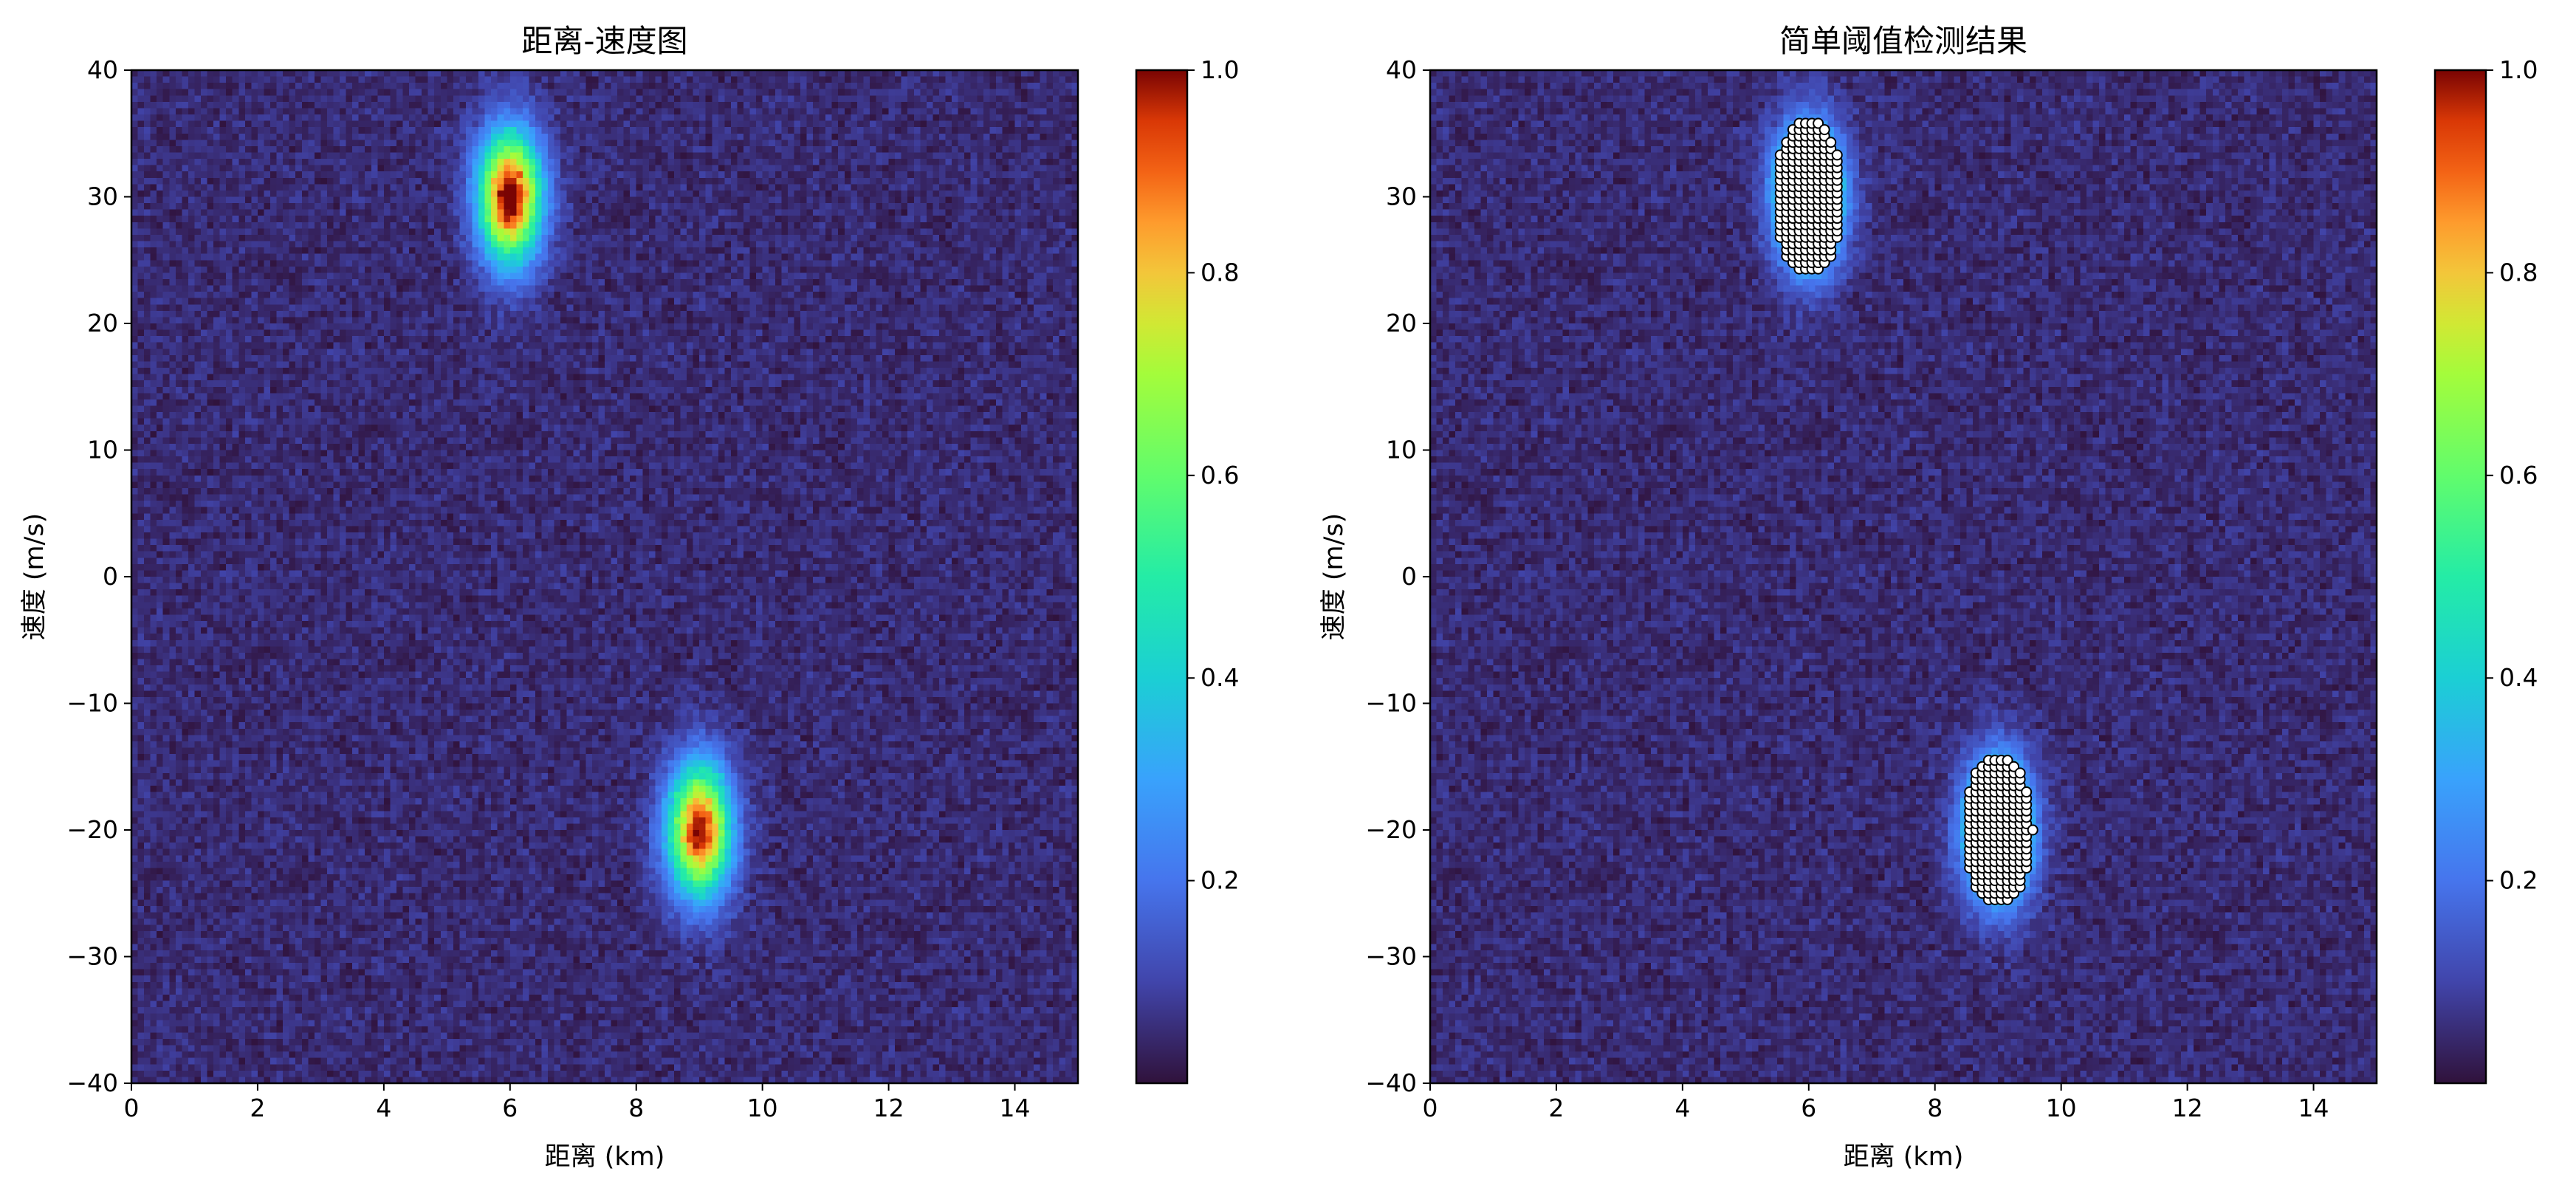  Describe the element at coordinates (92, 956) in the screenshot. I see `left-y-tick-label: −30` at that location.